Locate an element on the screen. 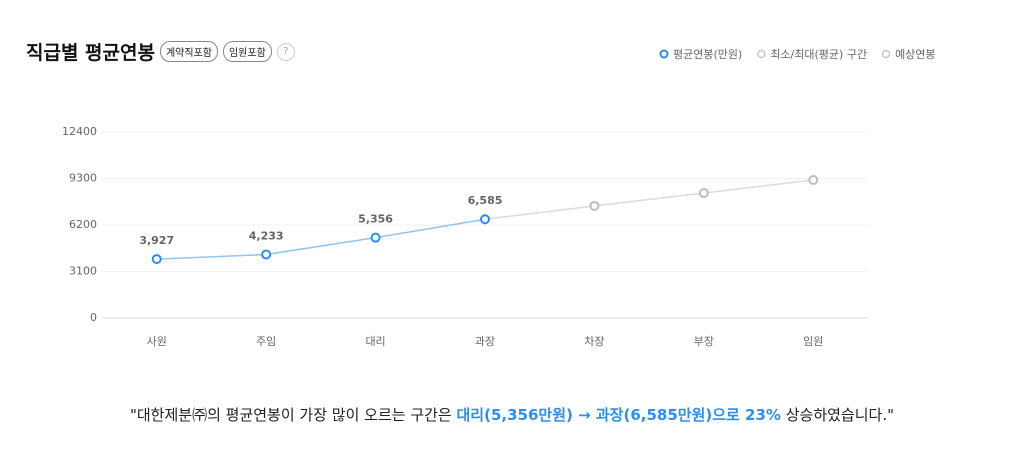 This screenshot has height=463, width=1024. x-tick-label: 대리 is located at coordinates (375, 341).